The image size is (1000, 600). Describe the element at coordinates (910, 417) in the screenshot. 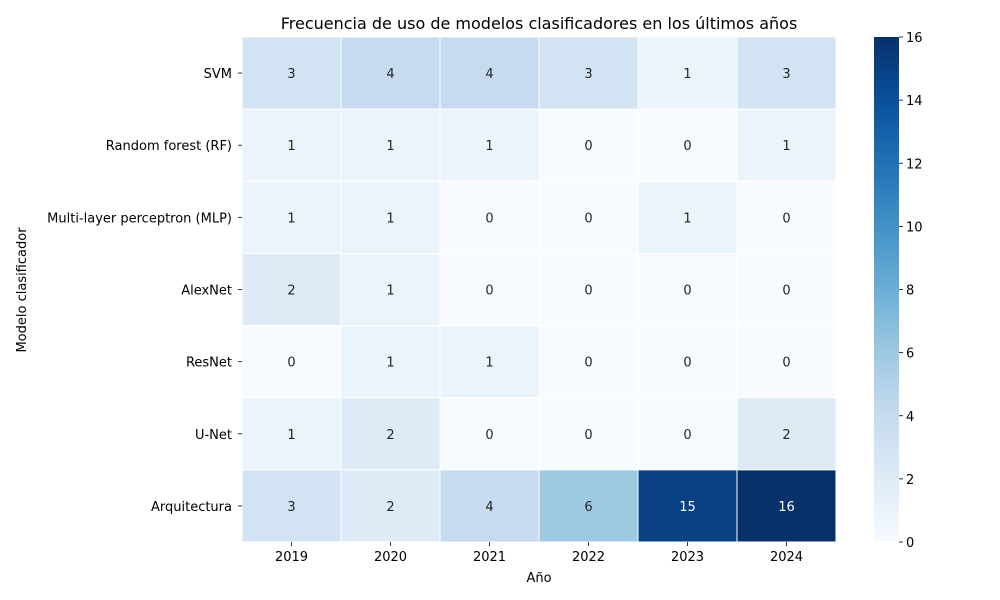

I see `colorbar-tick-label: 4` at that location.